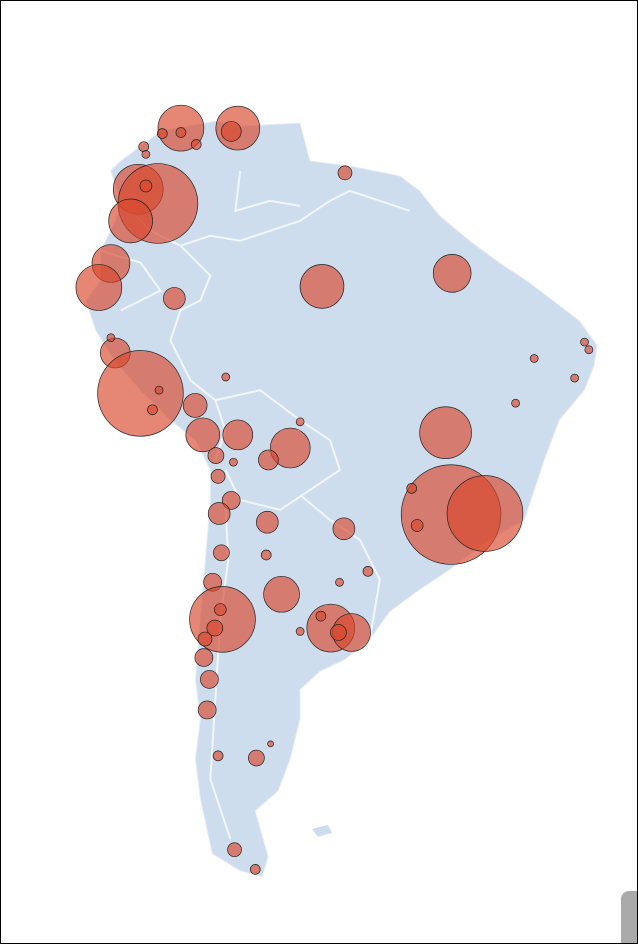 This screenshot has height=944, width=638. Describe the element at coordinates (629, 917) in the screenshot. I see `scroll-handle` at that location.